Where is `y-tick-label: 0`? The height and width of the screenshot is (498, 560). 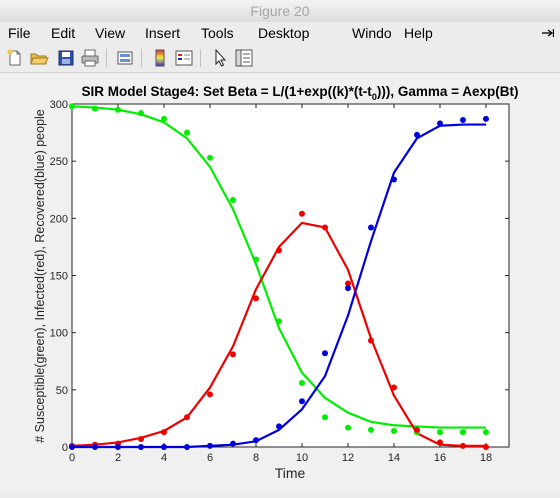
y-tick-label: 0 is located at coordinates (65, 448).